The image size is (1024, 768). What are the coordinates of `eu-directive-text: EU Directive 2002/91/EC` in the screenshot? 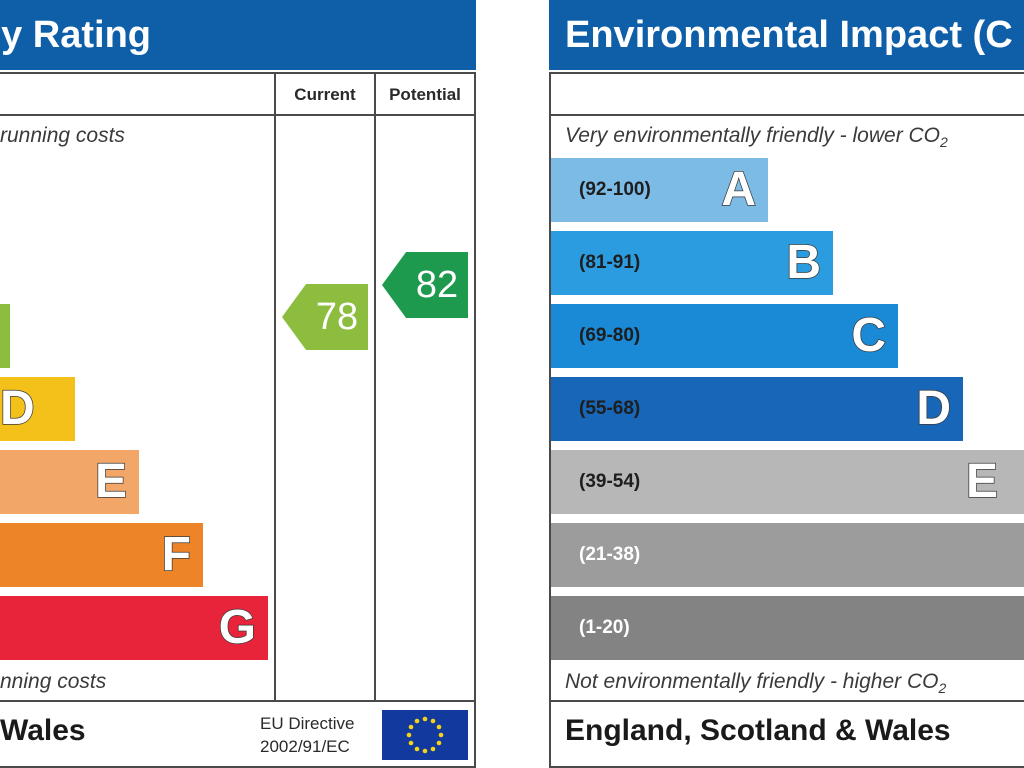 It's located at (307, 735).